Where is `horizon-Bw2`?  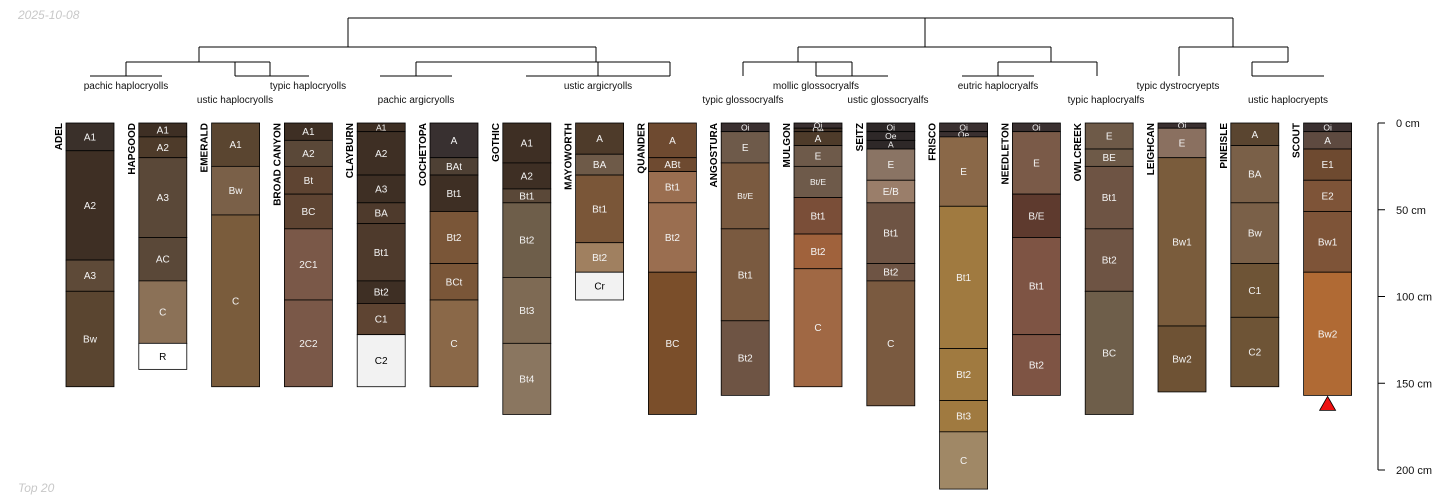
horizon-Bw2 is located at coordinates (1182, 359).